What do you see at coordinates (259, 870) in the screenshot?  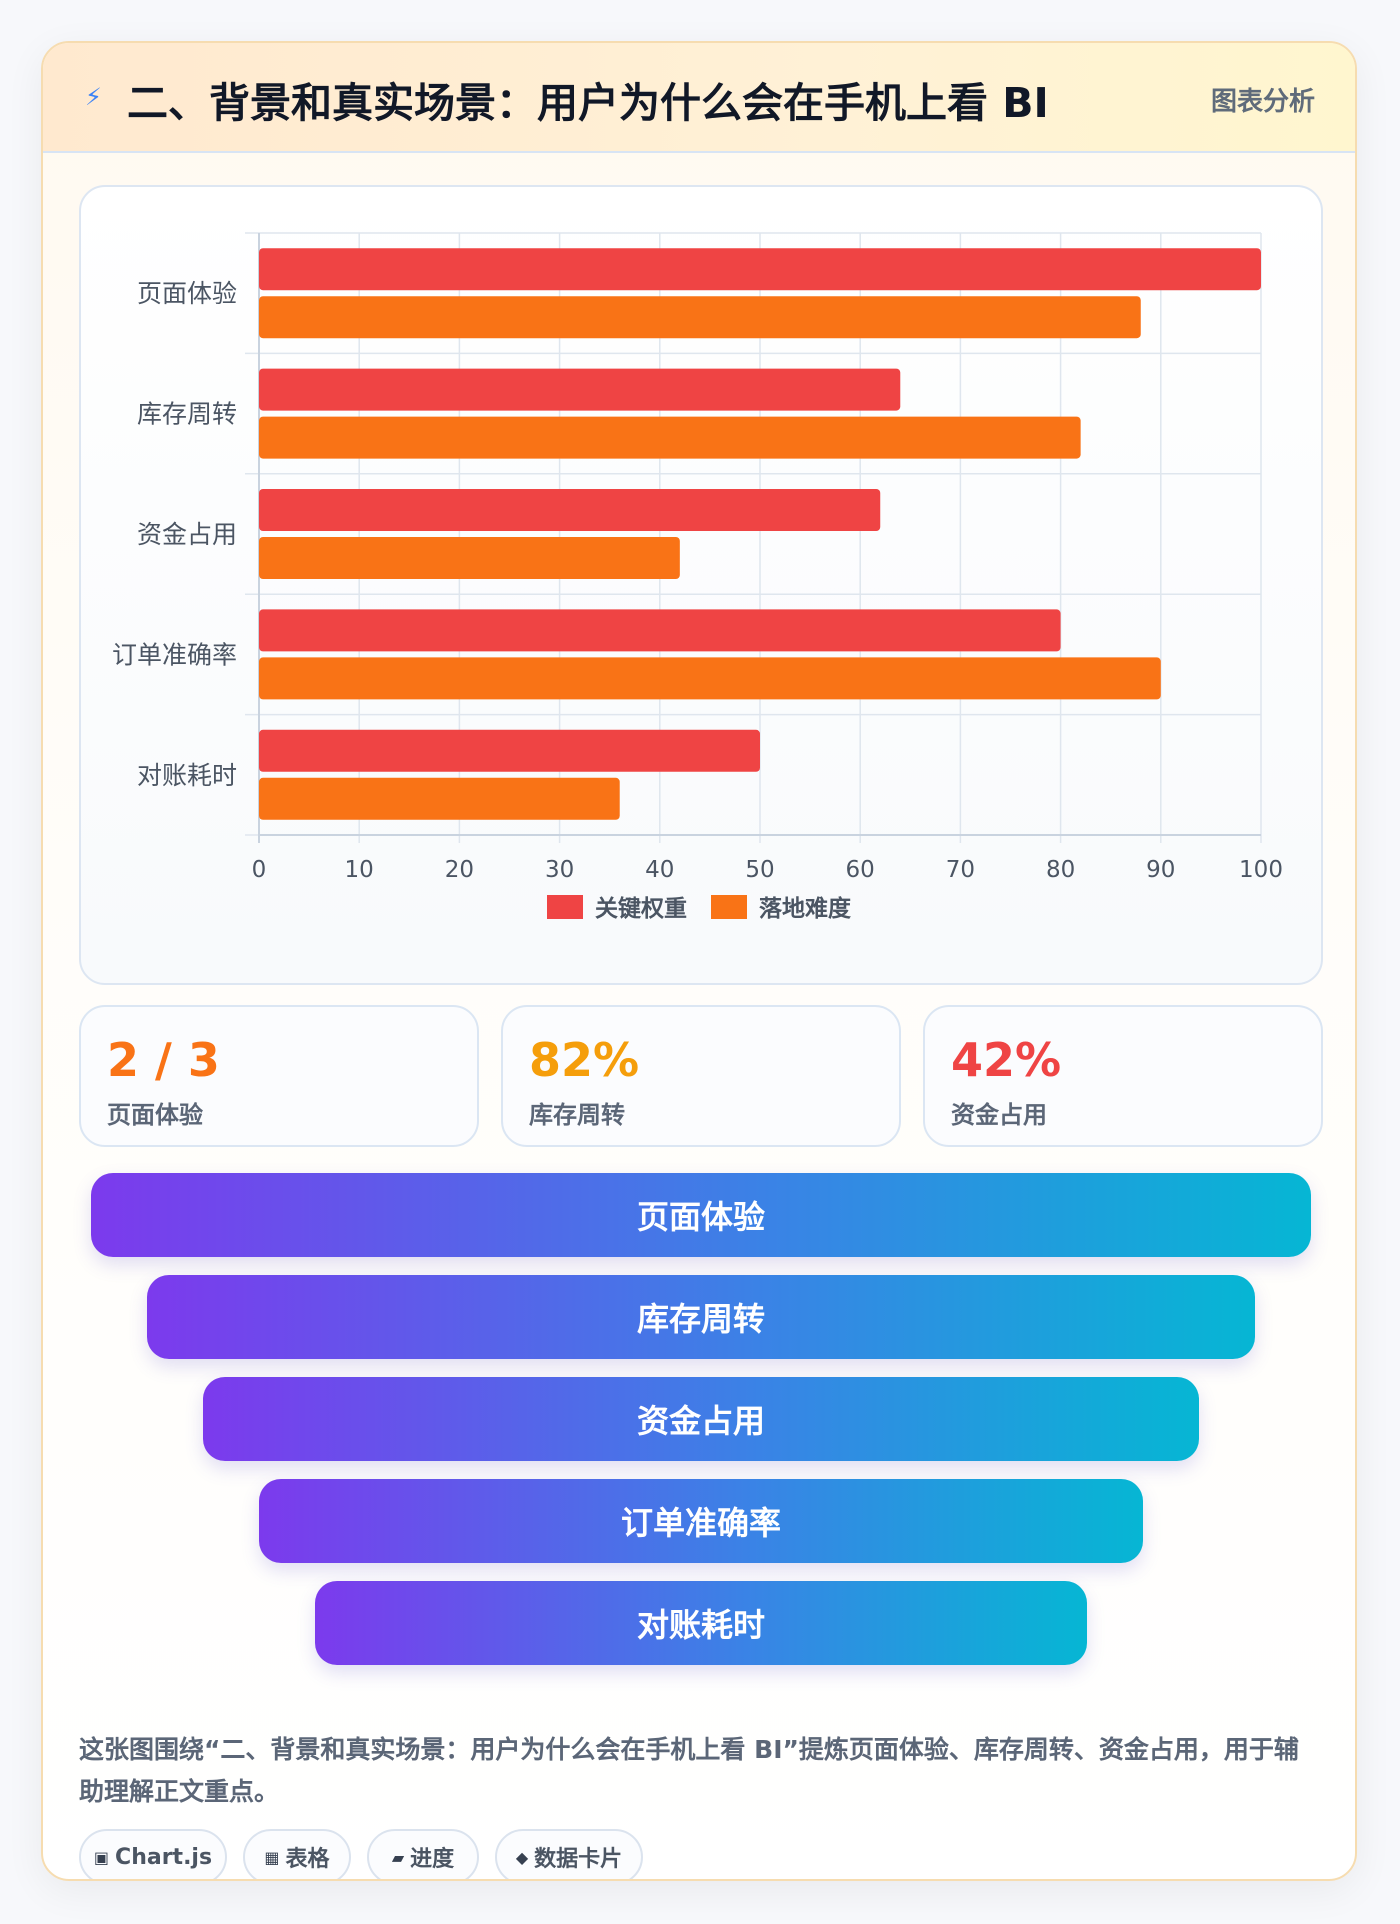 I see `x-tick-label: 0` at bounding box center [259, 870].